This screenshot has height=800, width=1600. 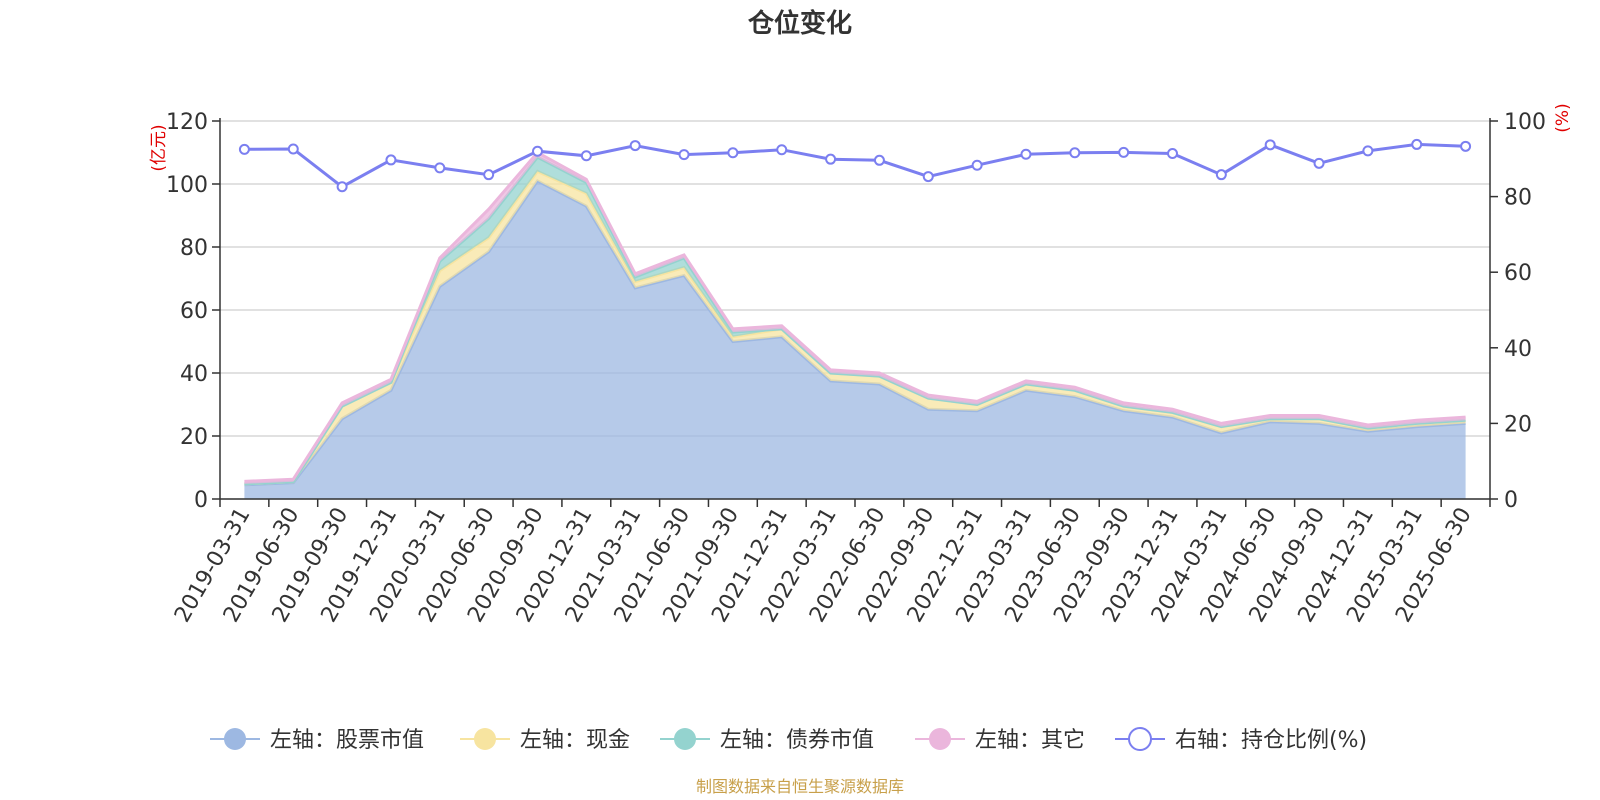 I want to click on right-axis-unit: (%), so click(x=1563, y=117).